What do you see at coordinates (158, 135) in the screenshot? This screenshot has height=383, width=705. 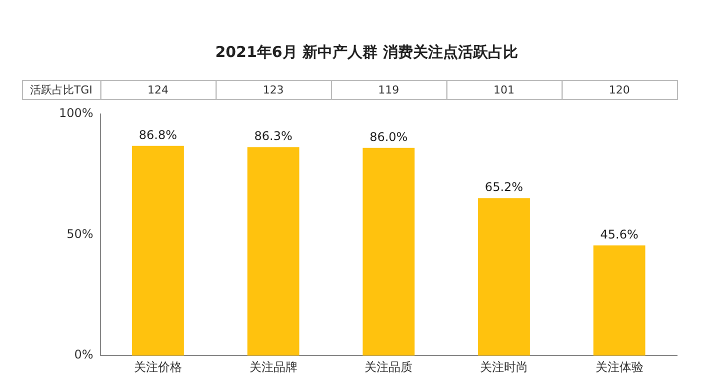 I see `data-label: 86.8%` at bounding box center [158, 135].